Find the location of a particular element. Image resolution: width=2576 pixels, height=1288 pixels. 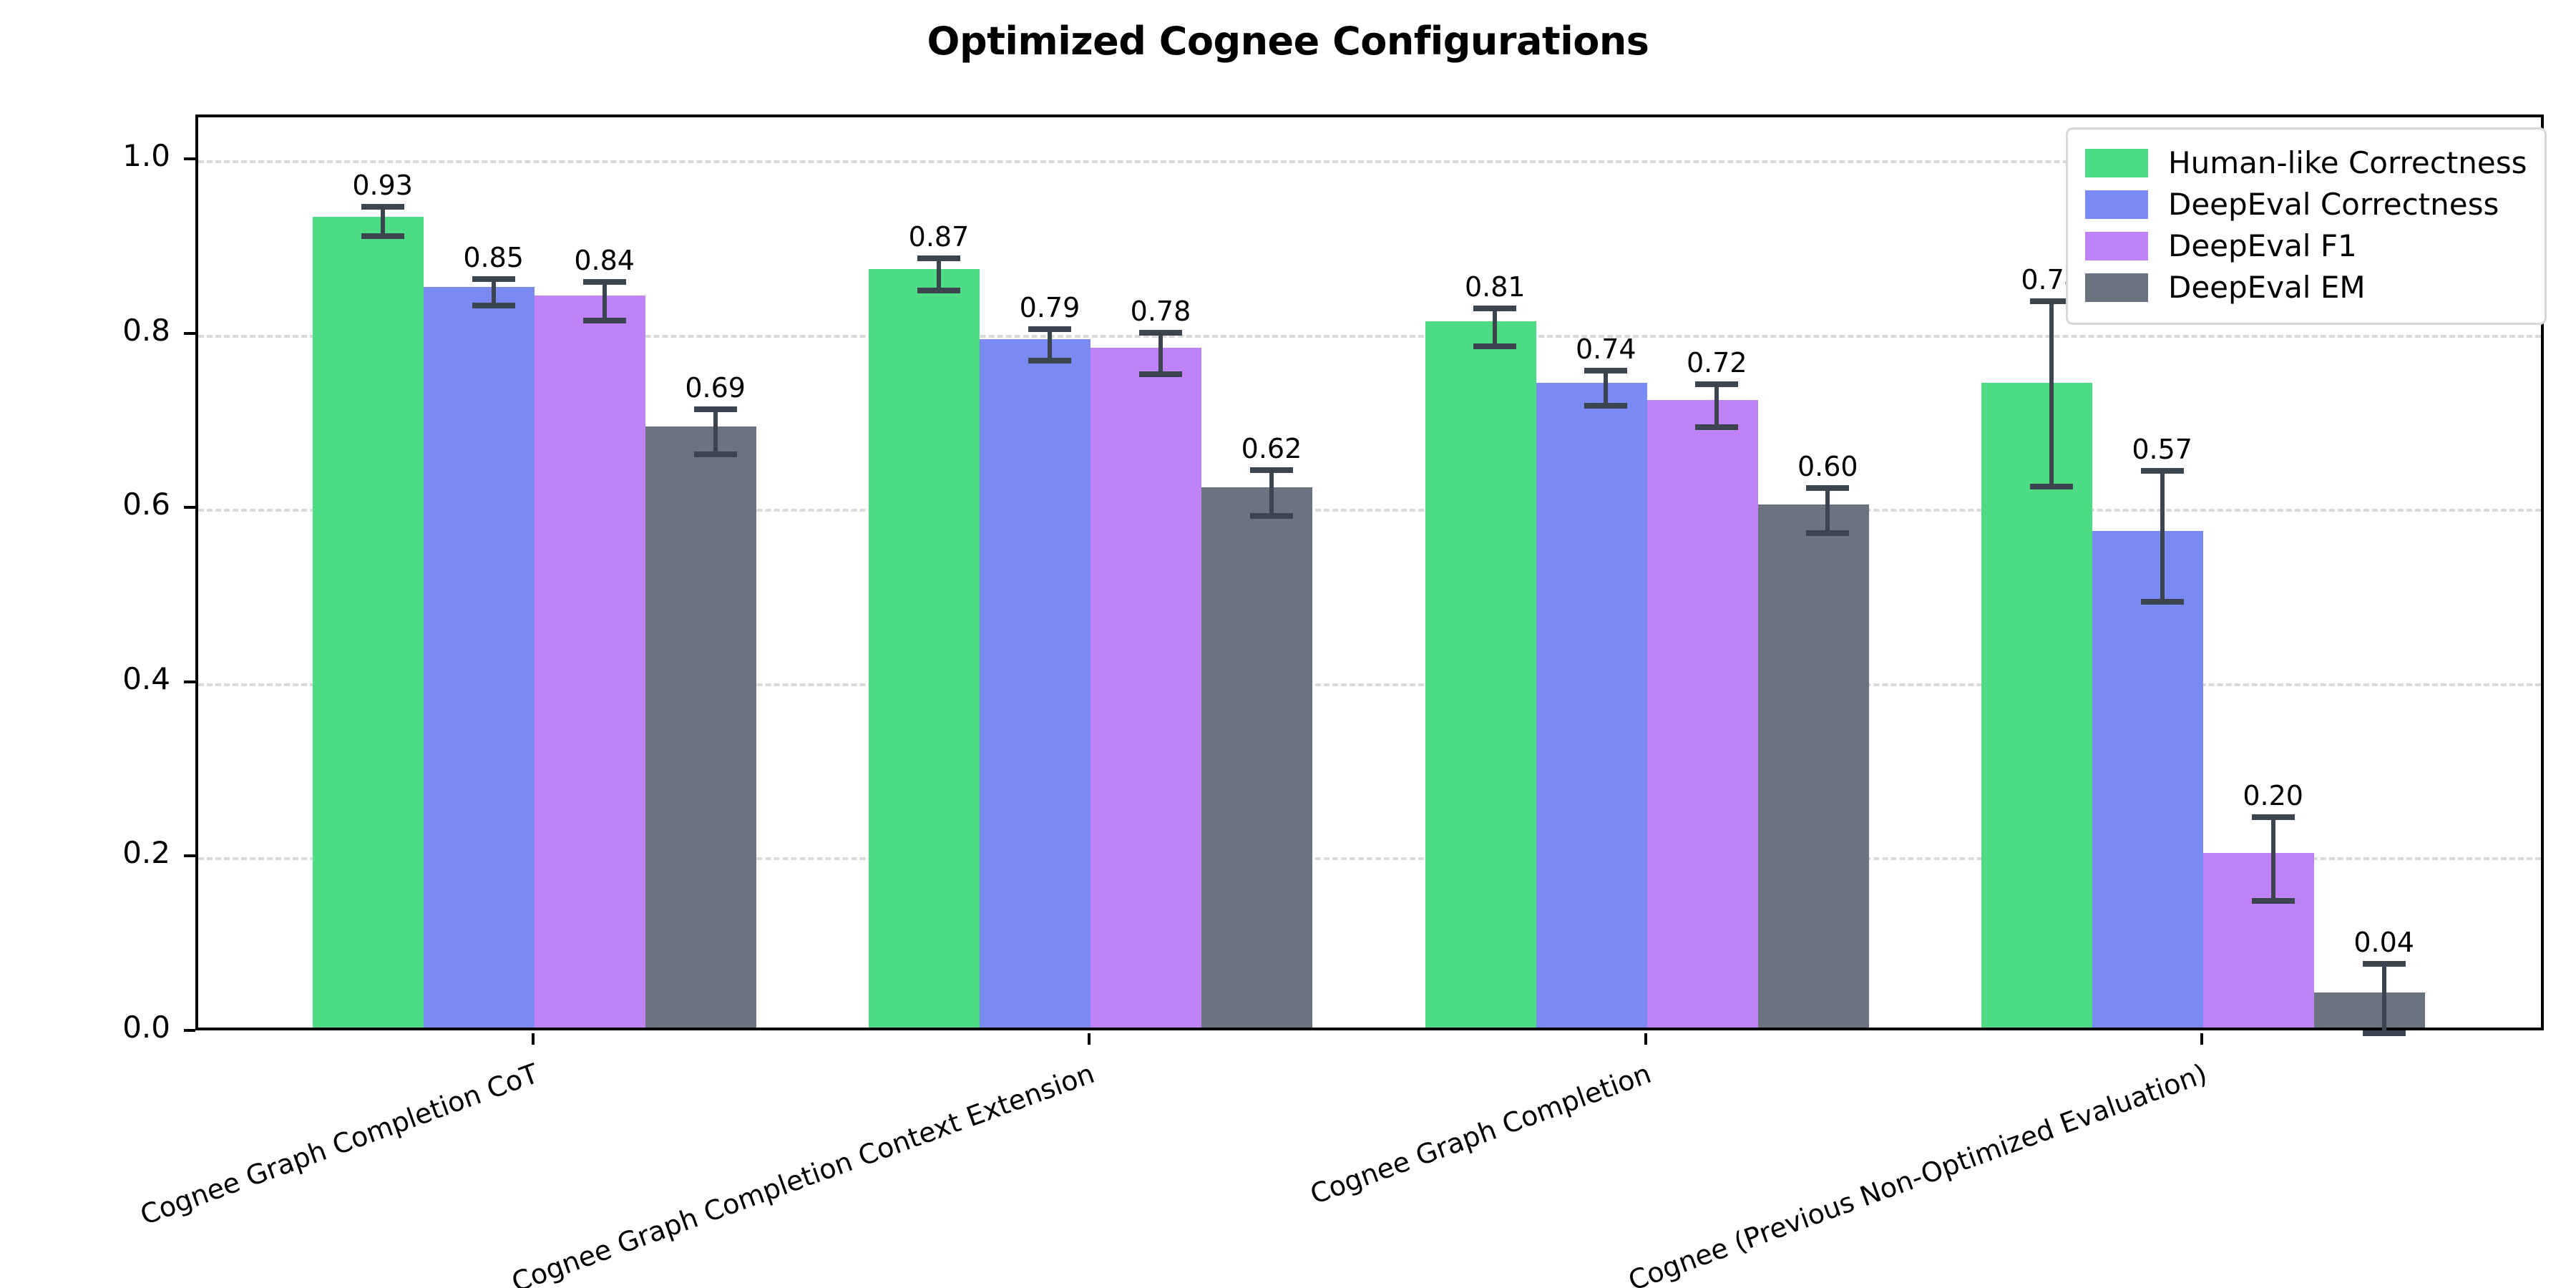

bar-value-label: 0.62 is located at coordinates (1271, 449).